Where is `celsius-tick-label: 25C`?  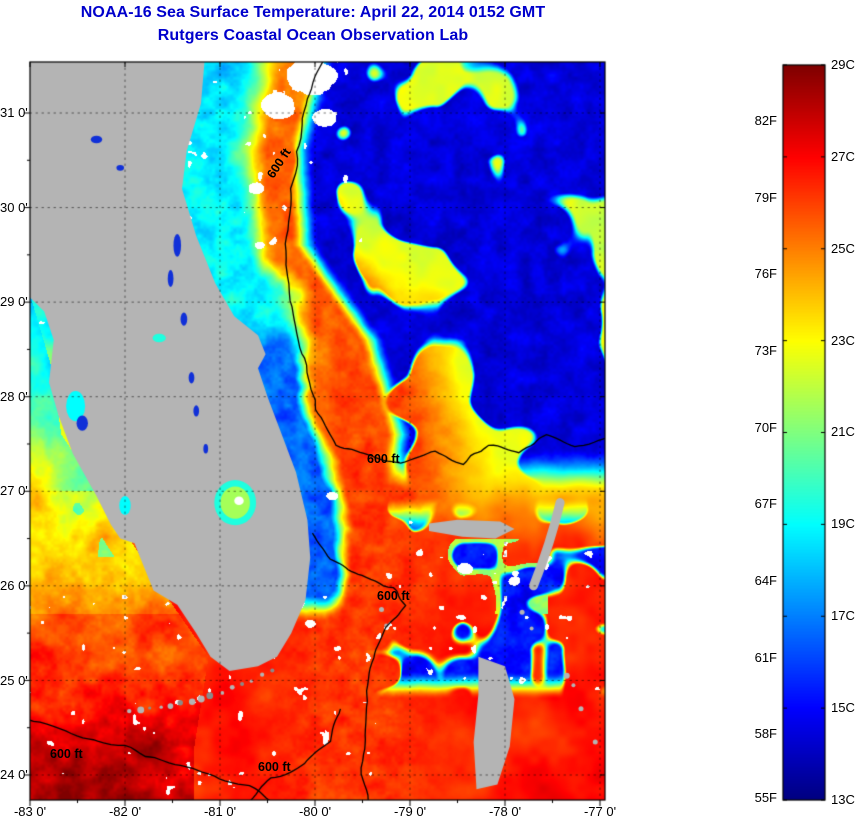
celsius-tick-label: 25C is located at coordinates (843, 248).